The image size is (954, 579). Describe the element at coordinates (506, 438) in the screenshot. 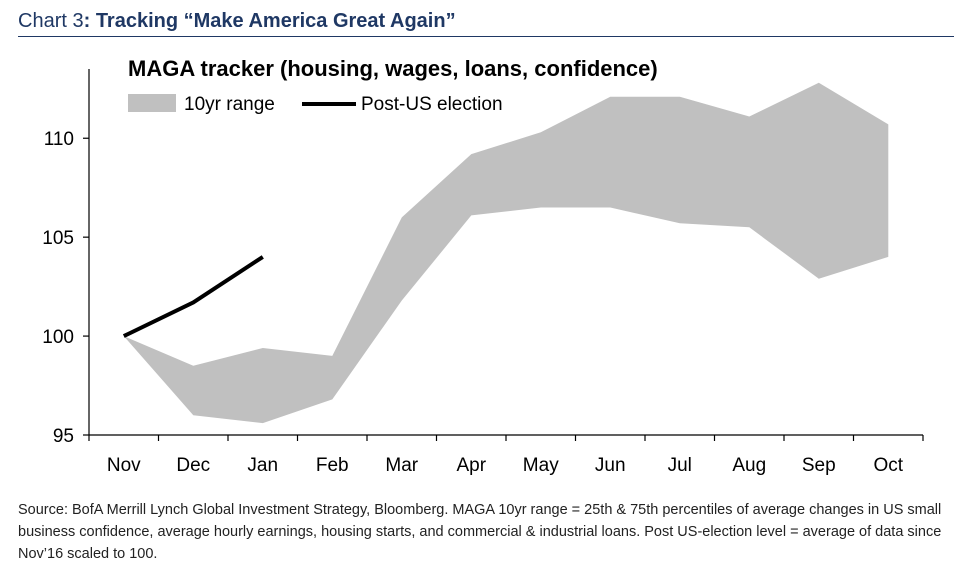

I see `x-ticks` at that location.